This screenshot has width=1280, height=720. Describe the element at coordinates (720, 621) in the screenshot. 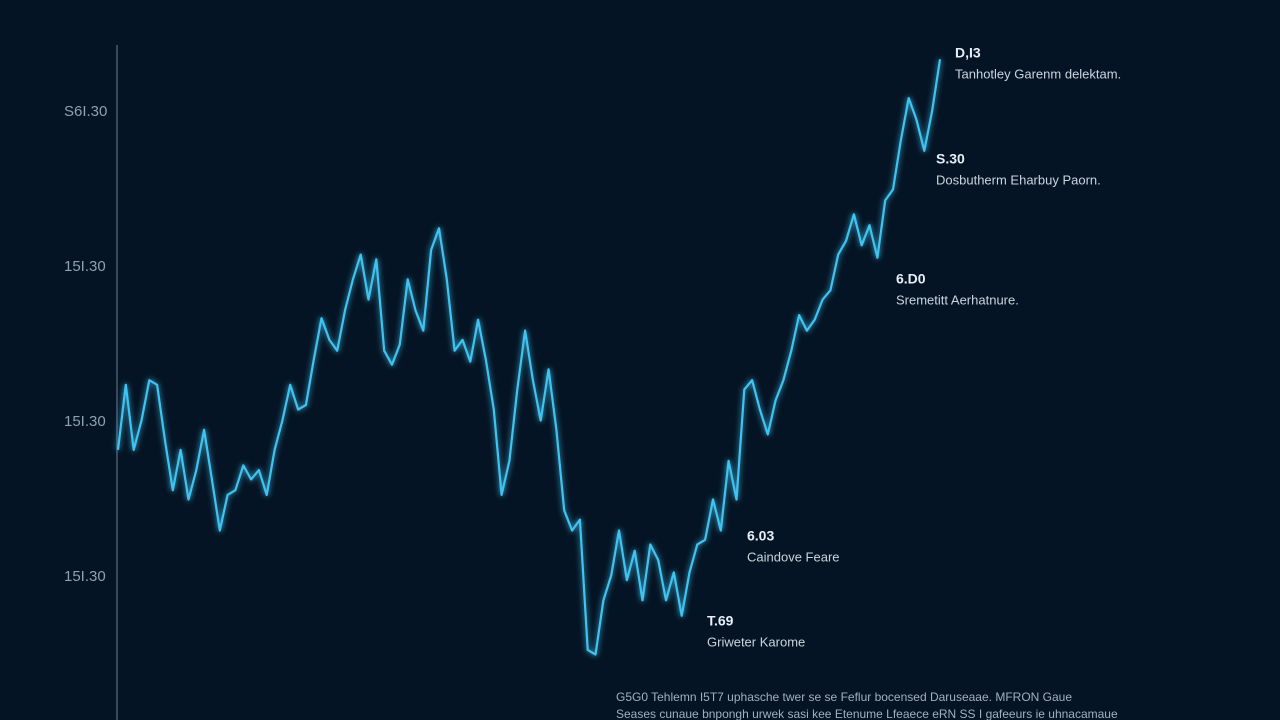

I see `annotation-value: T.69` at that location.